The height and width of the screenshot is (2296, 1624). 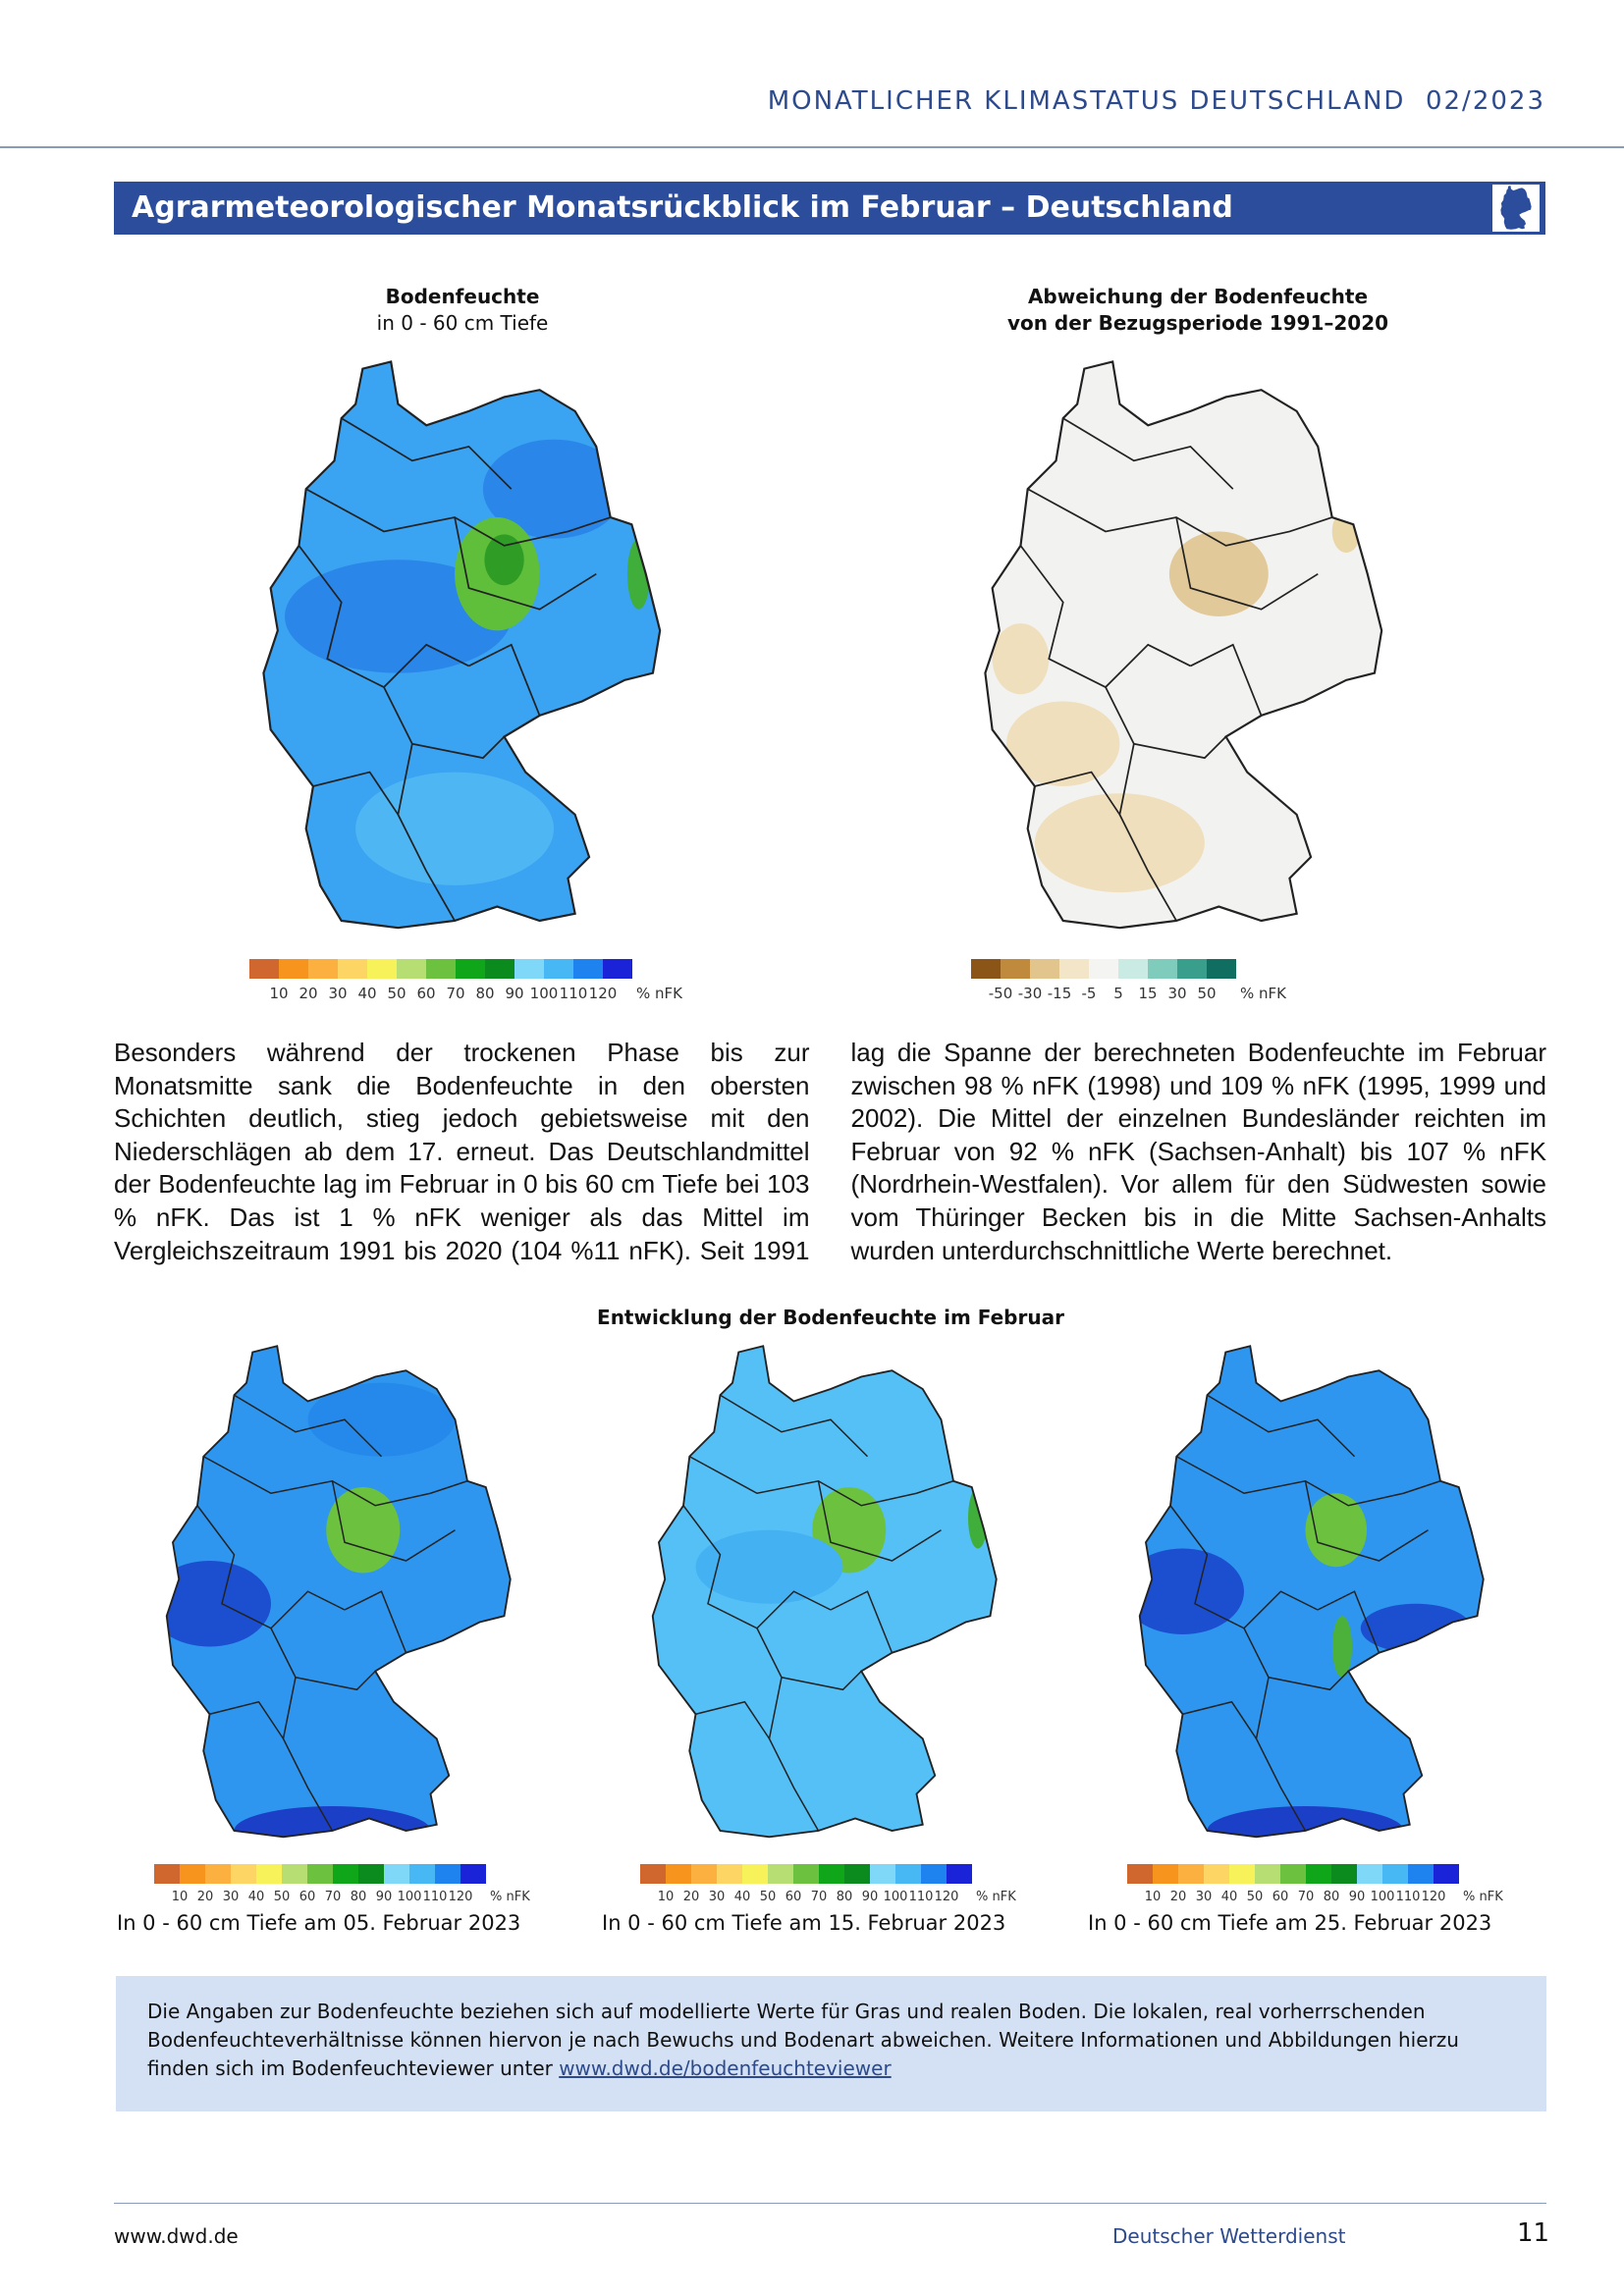 I want to click on timeline-map, so click(x=824, y=1592).